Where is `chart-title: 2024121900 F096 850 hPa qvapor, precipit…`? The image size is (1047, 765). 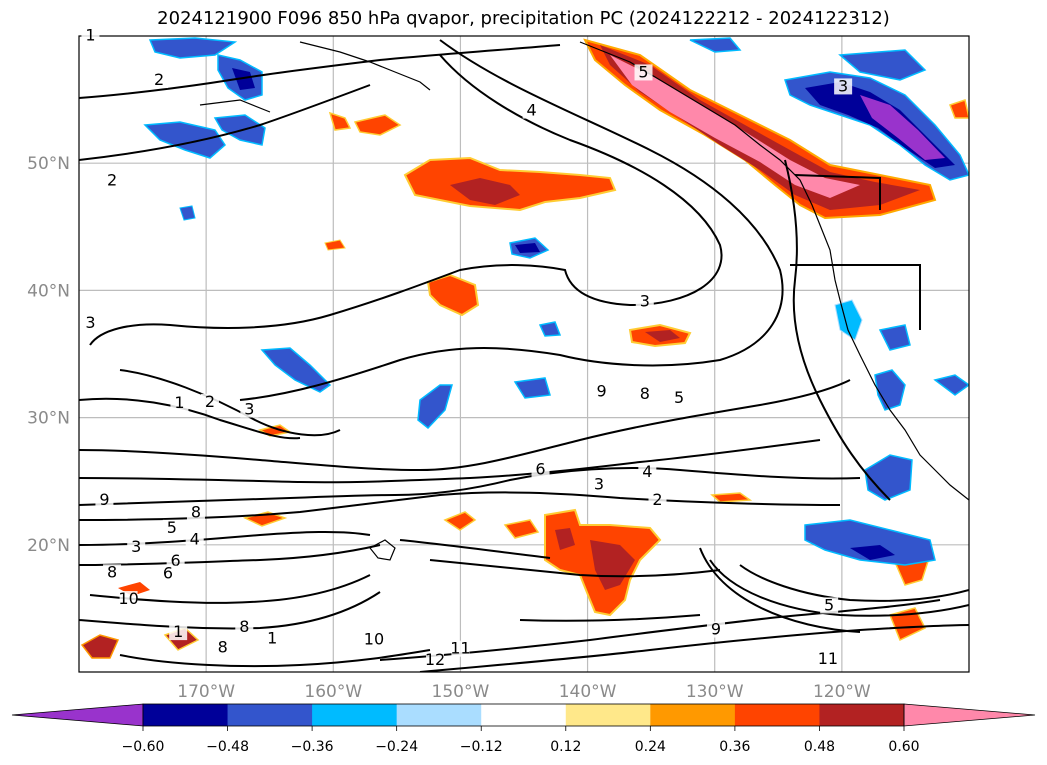
chart-title: 2024121900 F096 850 hPa qvapor, precipit… is located at coordinates (523, 18).